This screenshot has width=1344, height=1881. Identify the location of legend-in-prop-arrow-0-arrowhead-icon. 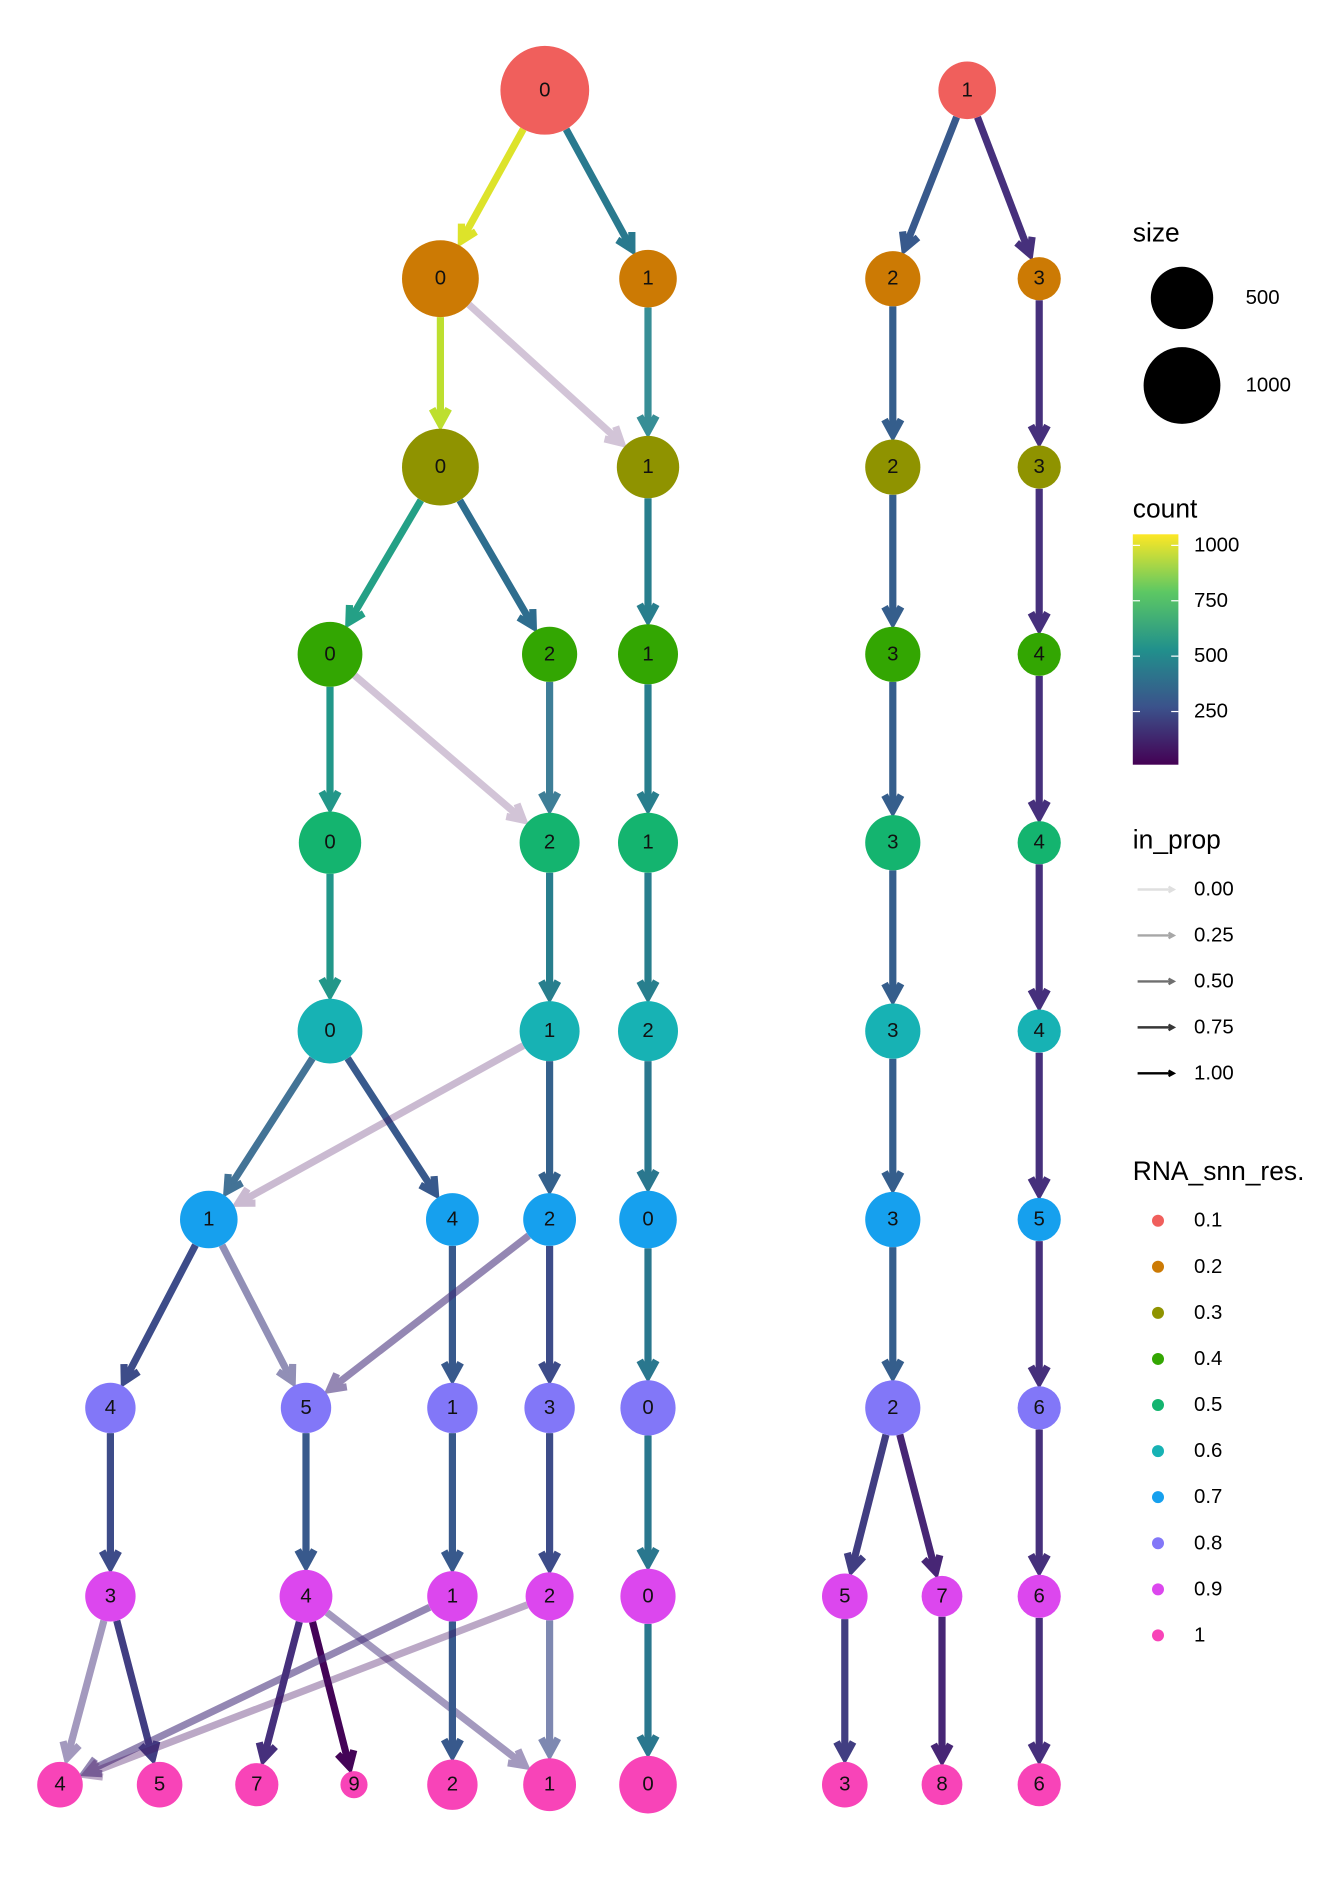
(1172, 889).